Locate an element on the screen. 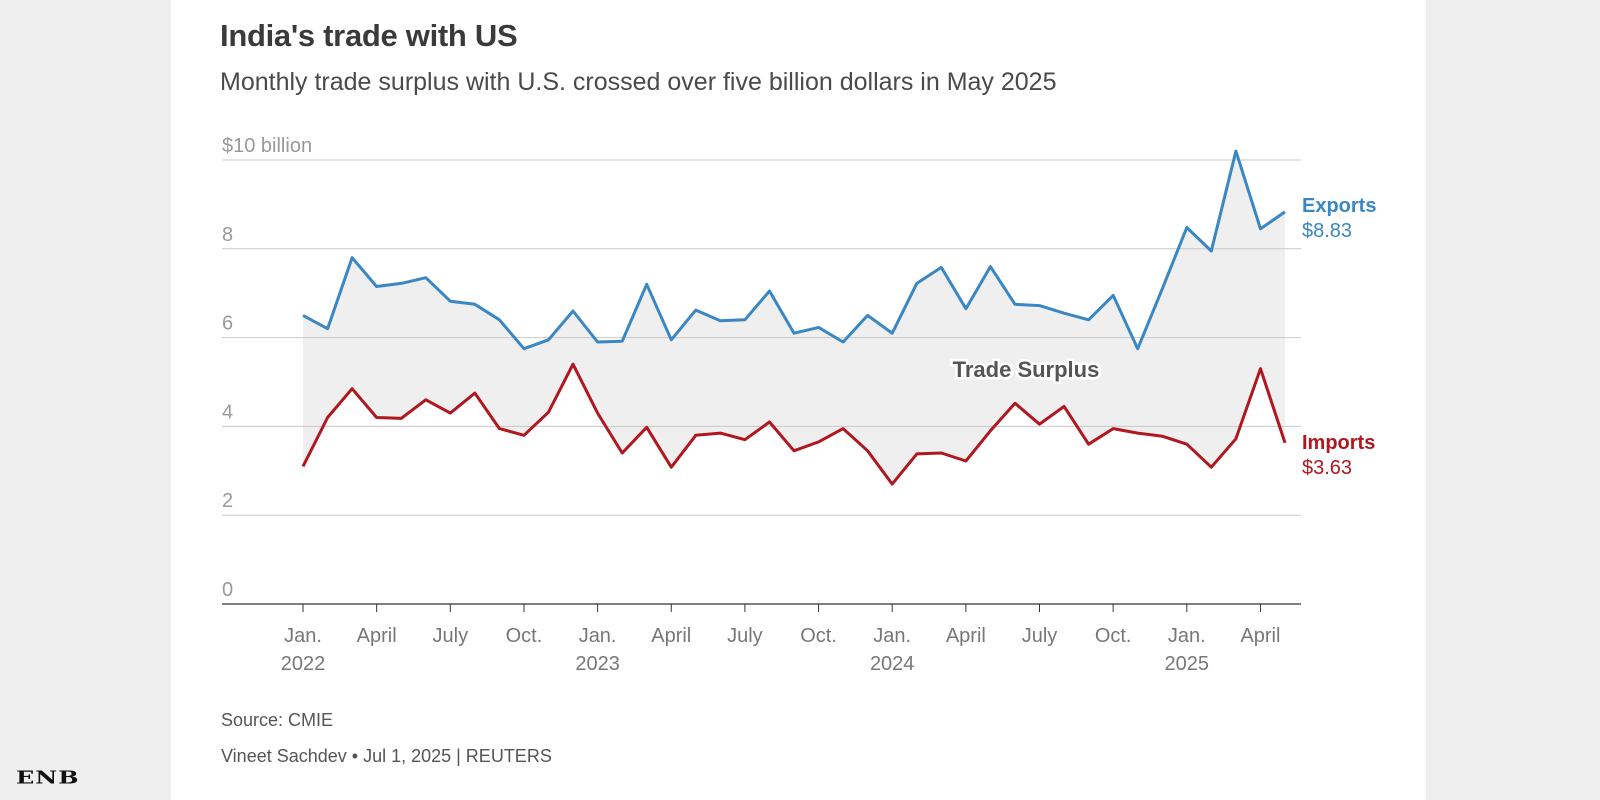 Image resolution: width=1600 pixels, height=800 pixels. x-tick-year-label: 2024 is located at coordinates (892, 664).